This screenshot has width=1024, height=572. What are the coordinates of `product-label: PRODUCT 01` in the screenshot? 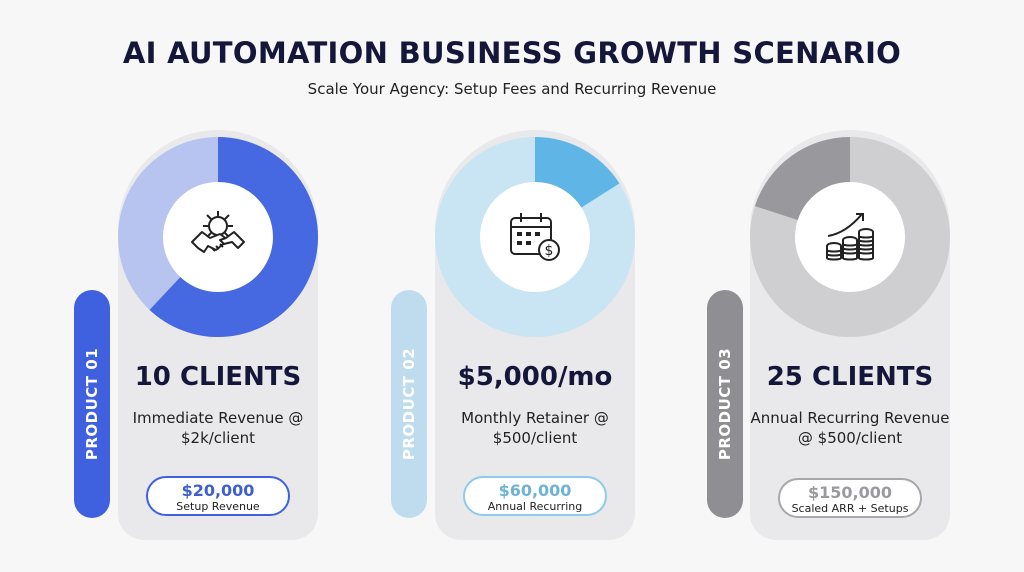 It's located at (92, 404).